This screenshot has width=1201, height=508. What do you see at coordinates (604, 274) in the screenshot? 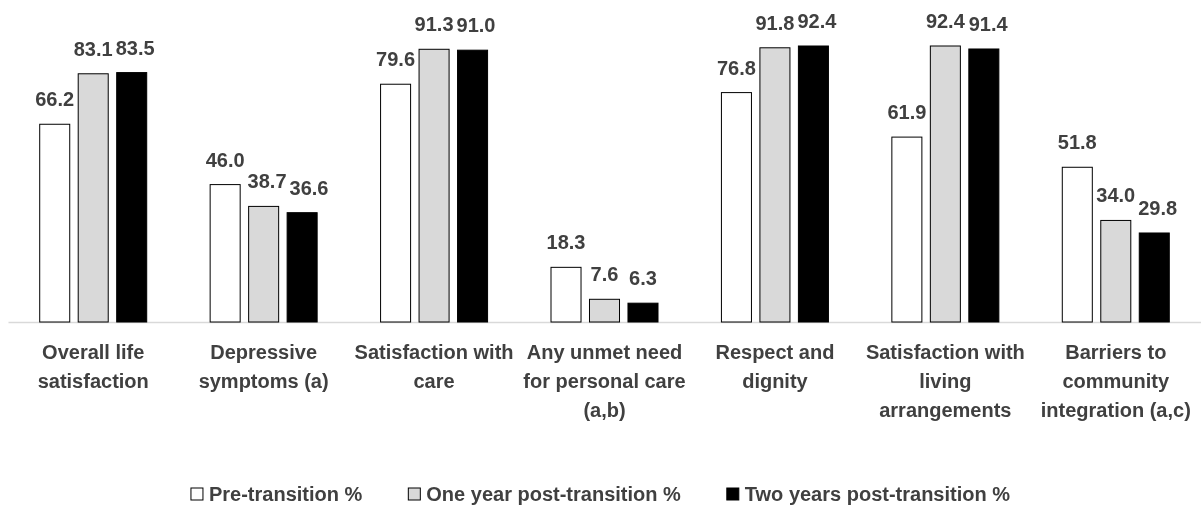
I see `data-label: 7.6` at bounding box center [604, 274].